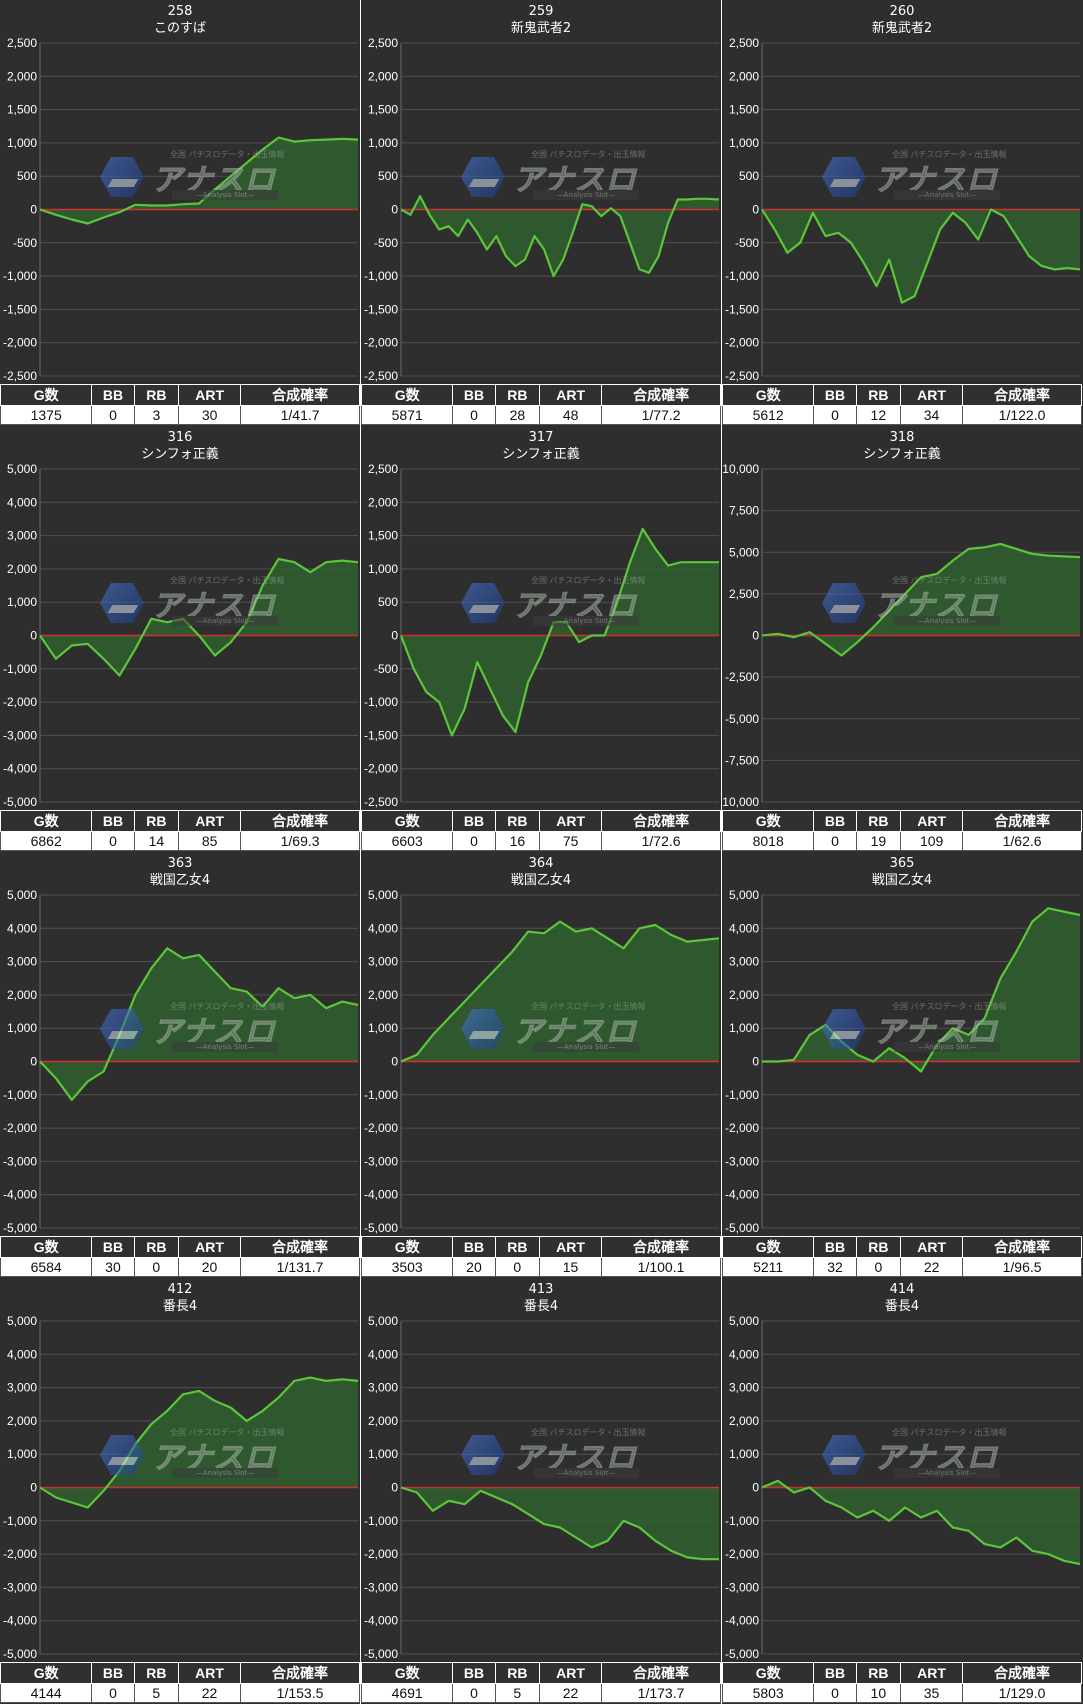 This screenshot has height=1704, width=1083. Describe the element at coordinates (517, 1267) in the screenshot. I see `stats-cell-rb: 0` at that location.